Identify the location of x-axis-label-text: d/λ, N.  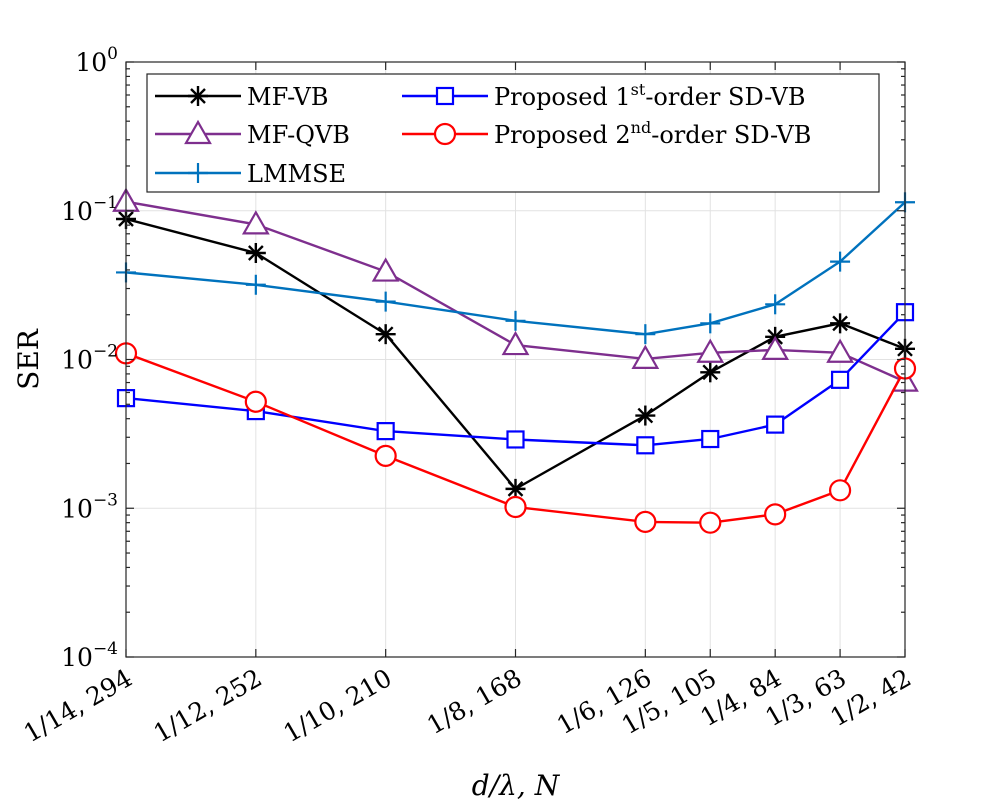
(516, 785).